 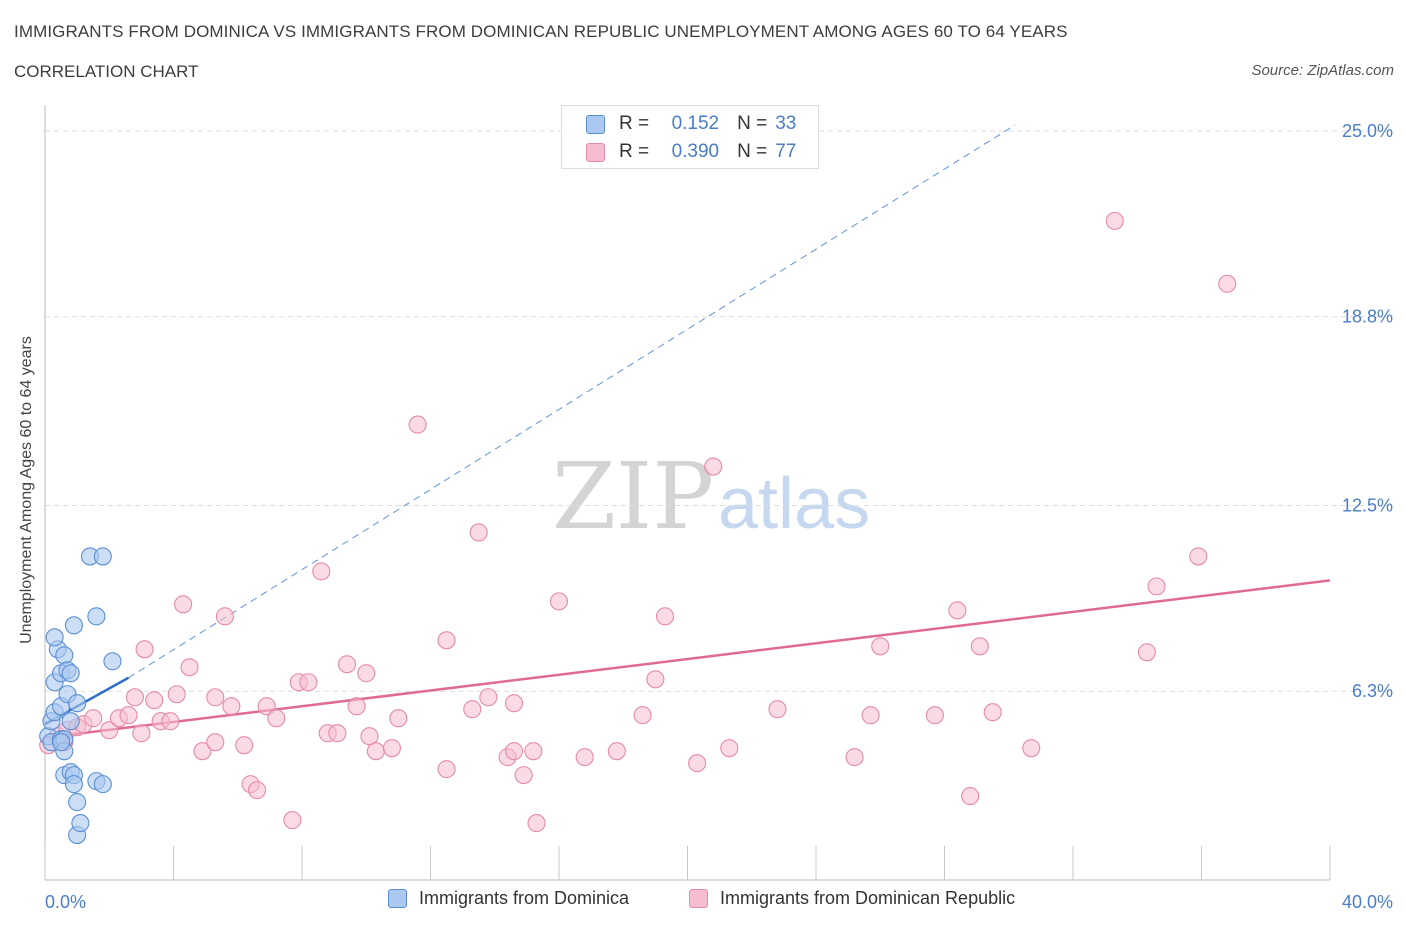 What do you see at coordinates (524, 898) in the screenshot?
I see `legend-label-dominica: Immigrants from Dominica` at bounding box center [524, 898].